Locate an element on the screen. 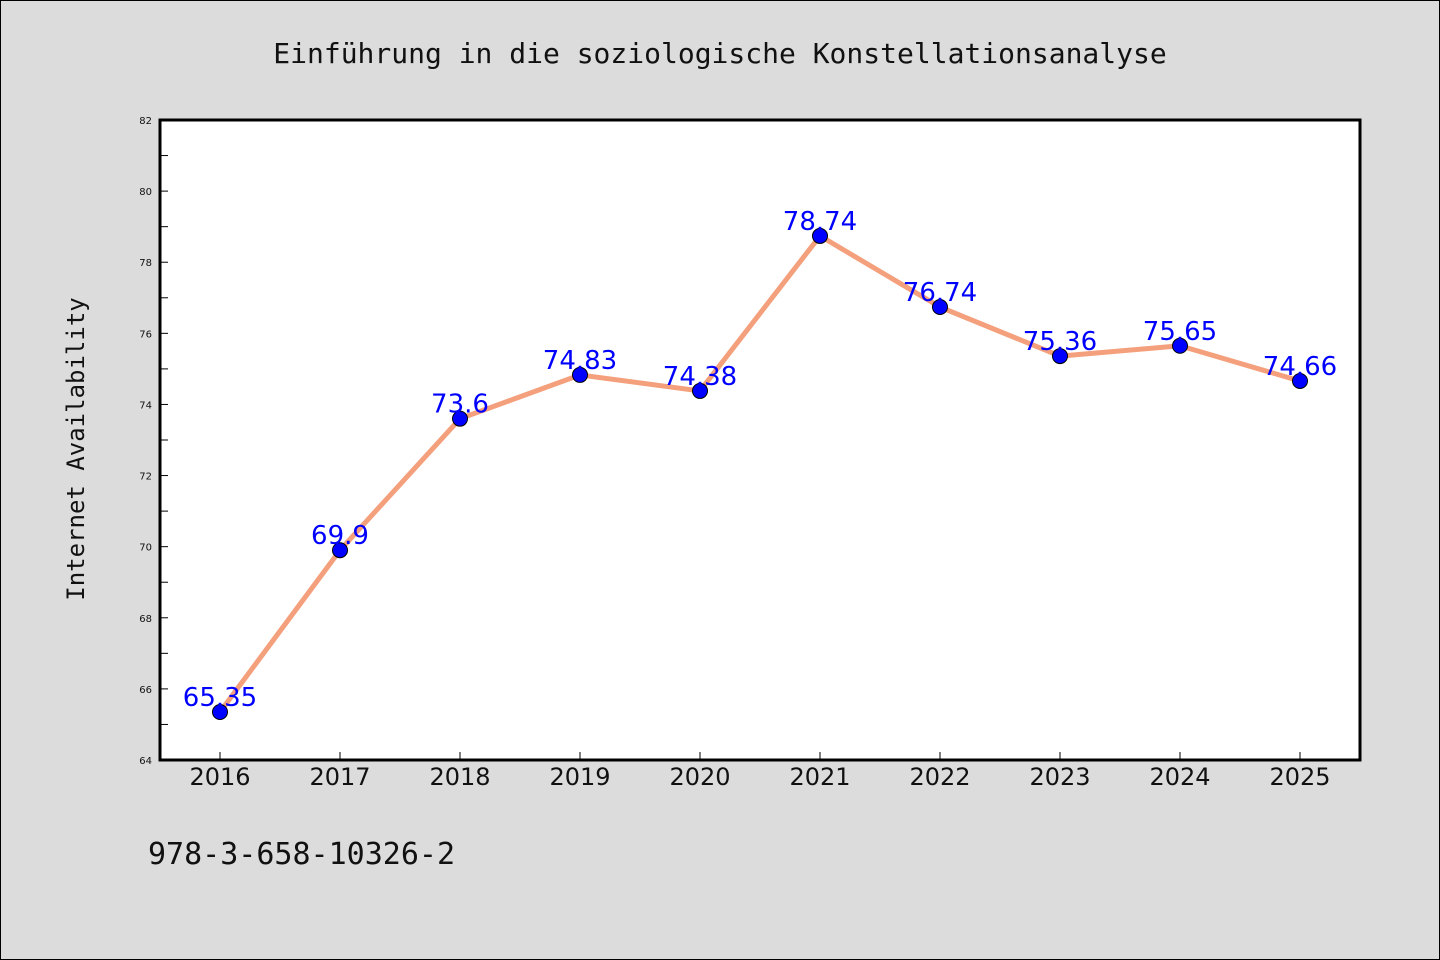 Image resolution: width=1440 pixels, height=960 pixels. x-tick-label: 2017 is located at coordinates (339, 777).